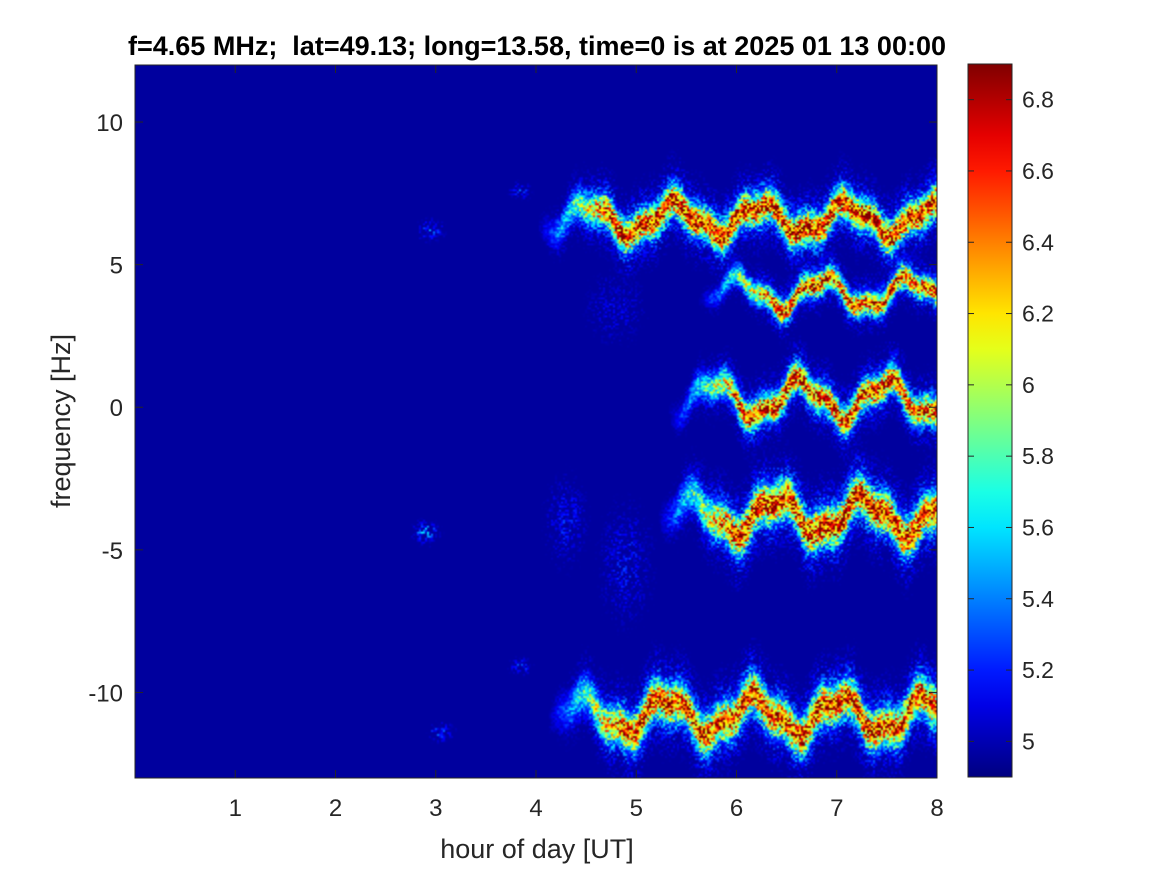 The height and width of the screenshot is (875, 1167). What do you see at coordinates (105, 693) in the screenshot?
I see `y-tick-label: -10` at bounding box center [105, 693].